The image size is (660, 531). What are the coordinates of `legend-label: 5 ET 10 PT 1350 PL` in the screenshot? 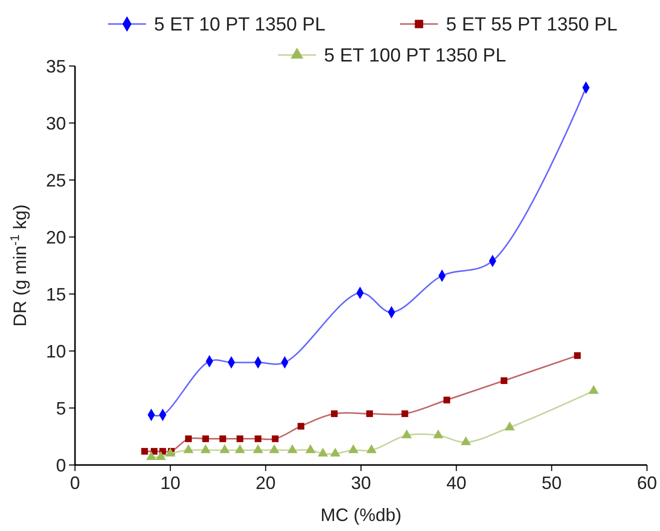 It's located at (240, 25).